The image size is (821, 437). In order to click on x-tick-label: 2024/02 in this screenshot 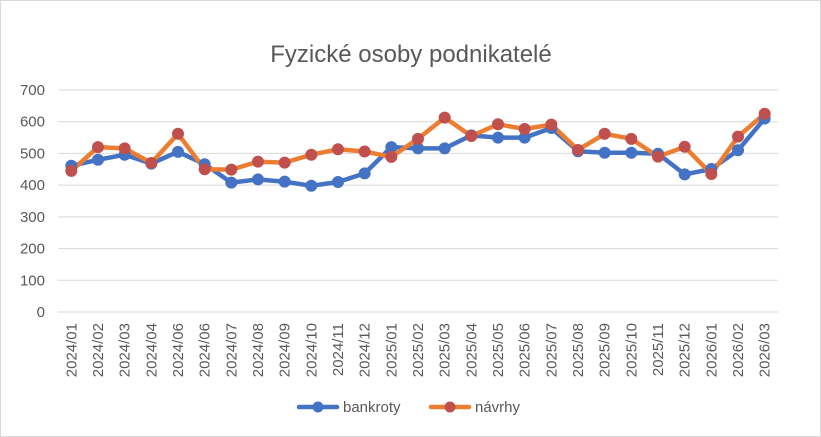, I will do `click(98, 350)`.